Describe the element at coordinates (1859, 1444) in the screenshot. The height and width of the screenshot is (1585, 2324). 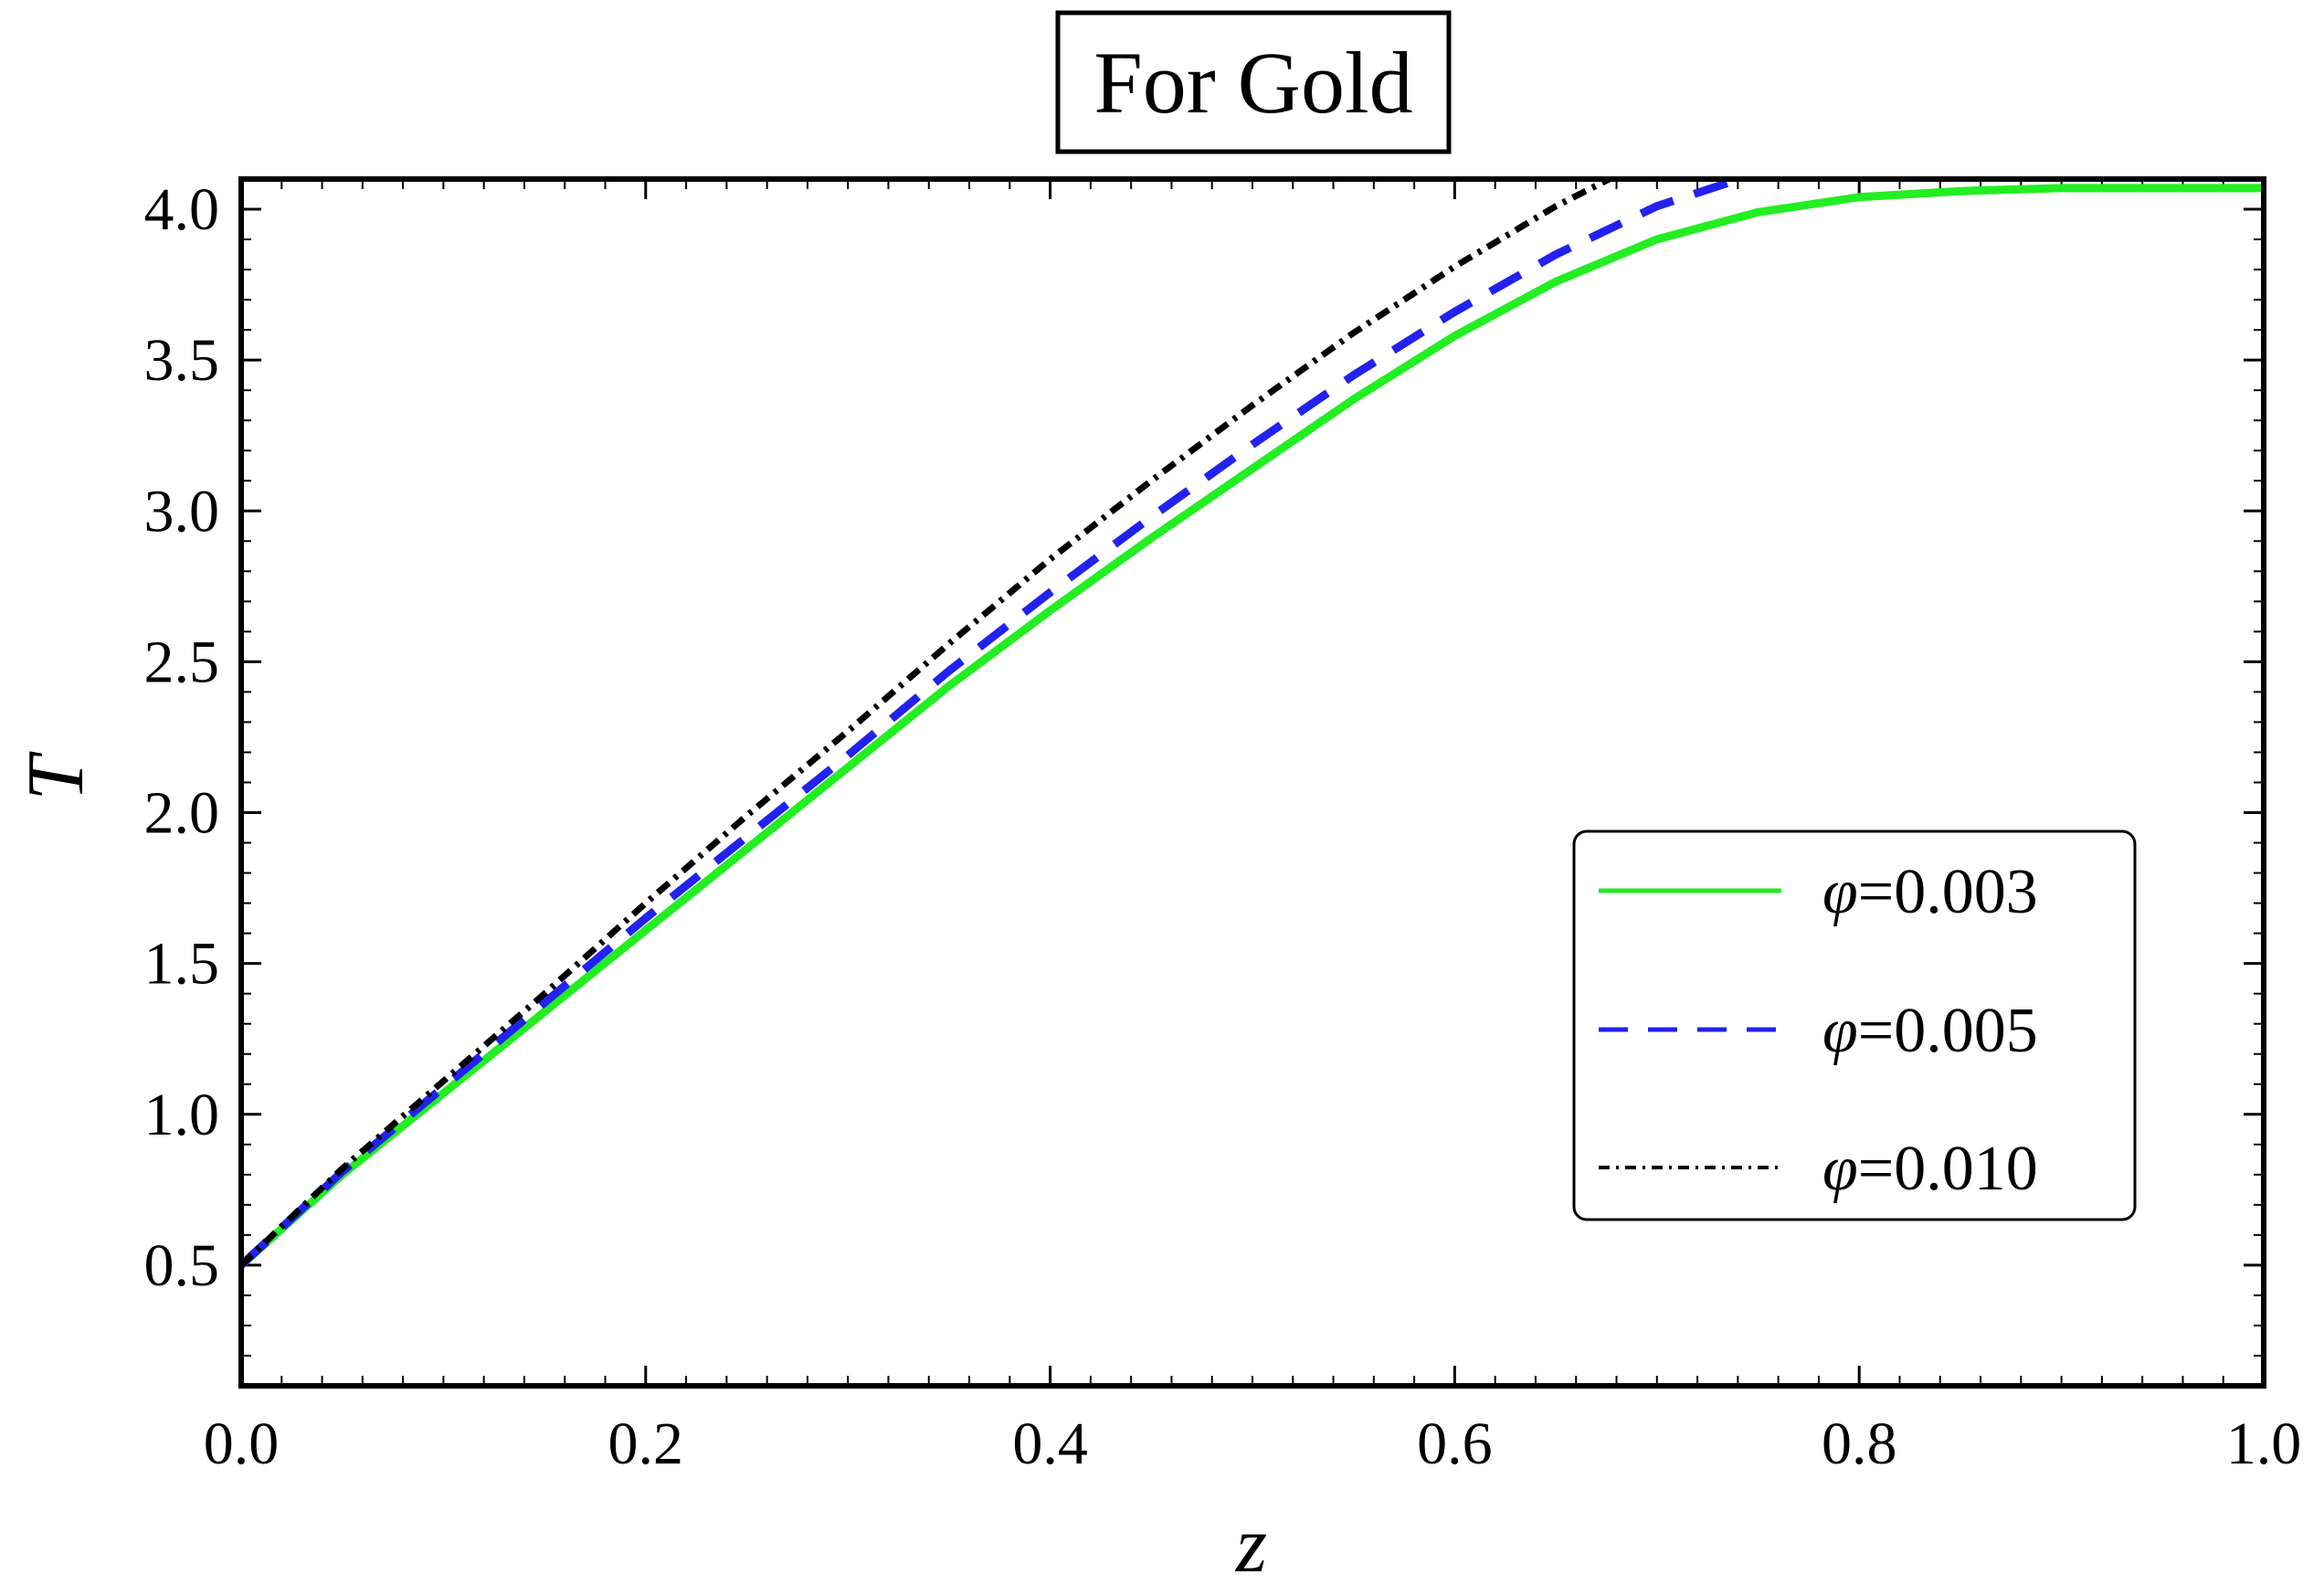
I see `x-tick-label: 0.8` at that location.